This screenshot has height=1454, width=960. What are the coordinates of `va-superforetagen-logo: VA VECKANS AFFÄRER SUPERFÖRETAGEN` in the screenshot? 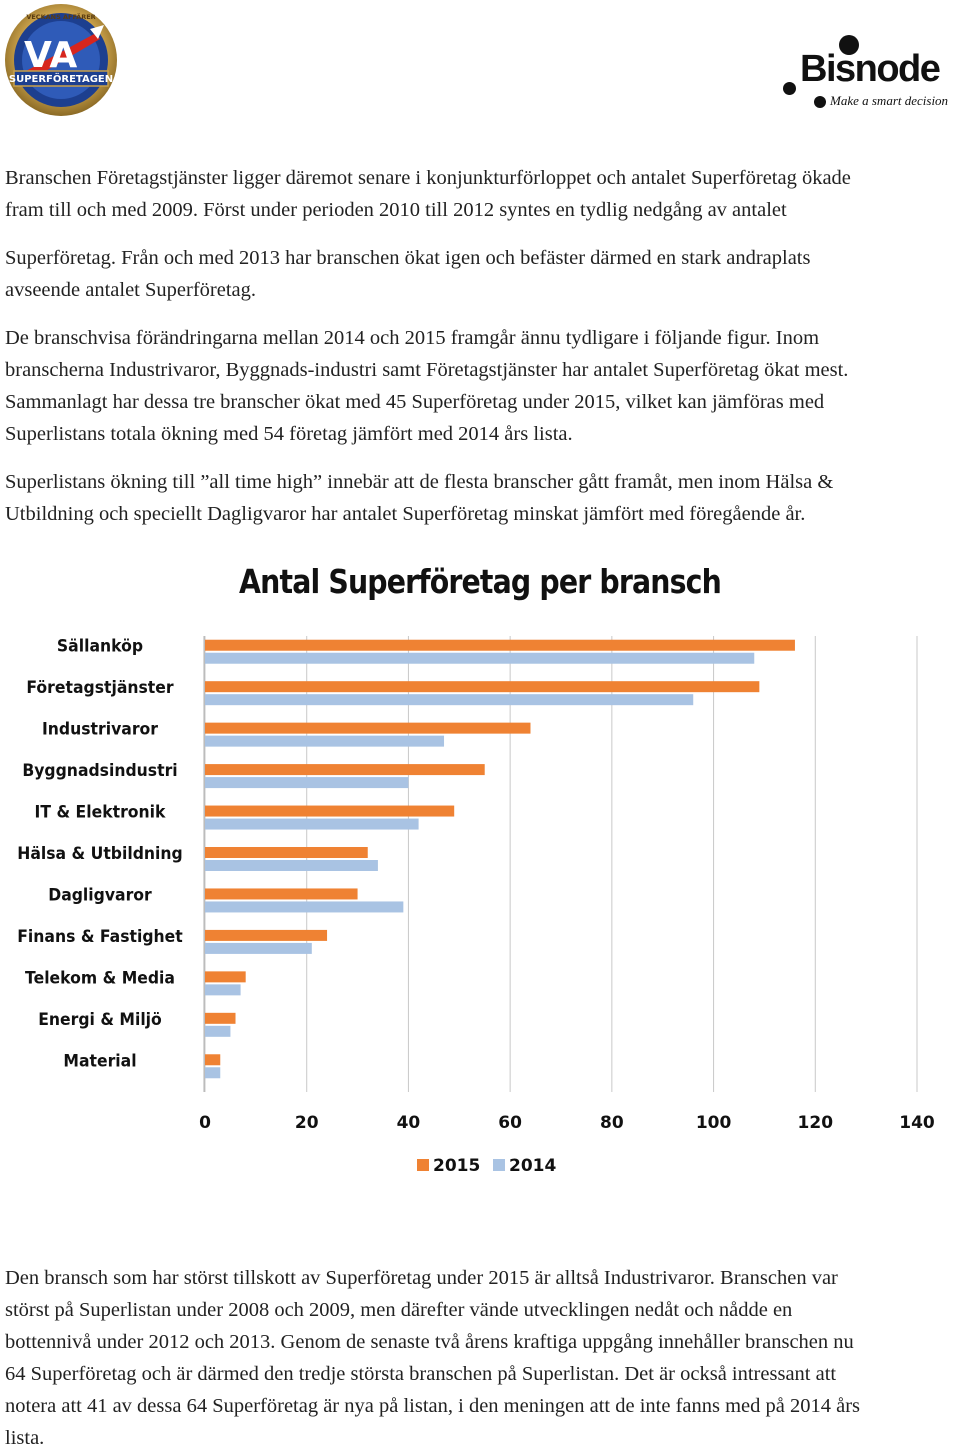 It's located at (61, 60).